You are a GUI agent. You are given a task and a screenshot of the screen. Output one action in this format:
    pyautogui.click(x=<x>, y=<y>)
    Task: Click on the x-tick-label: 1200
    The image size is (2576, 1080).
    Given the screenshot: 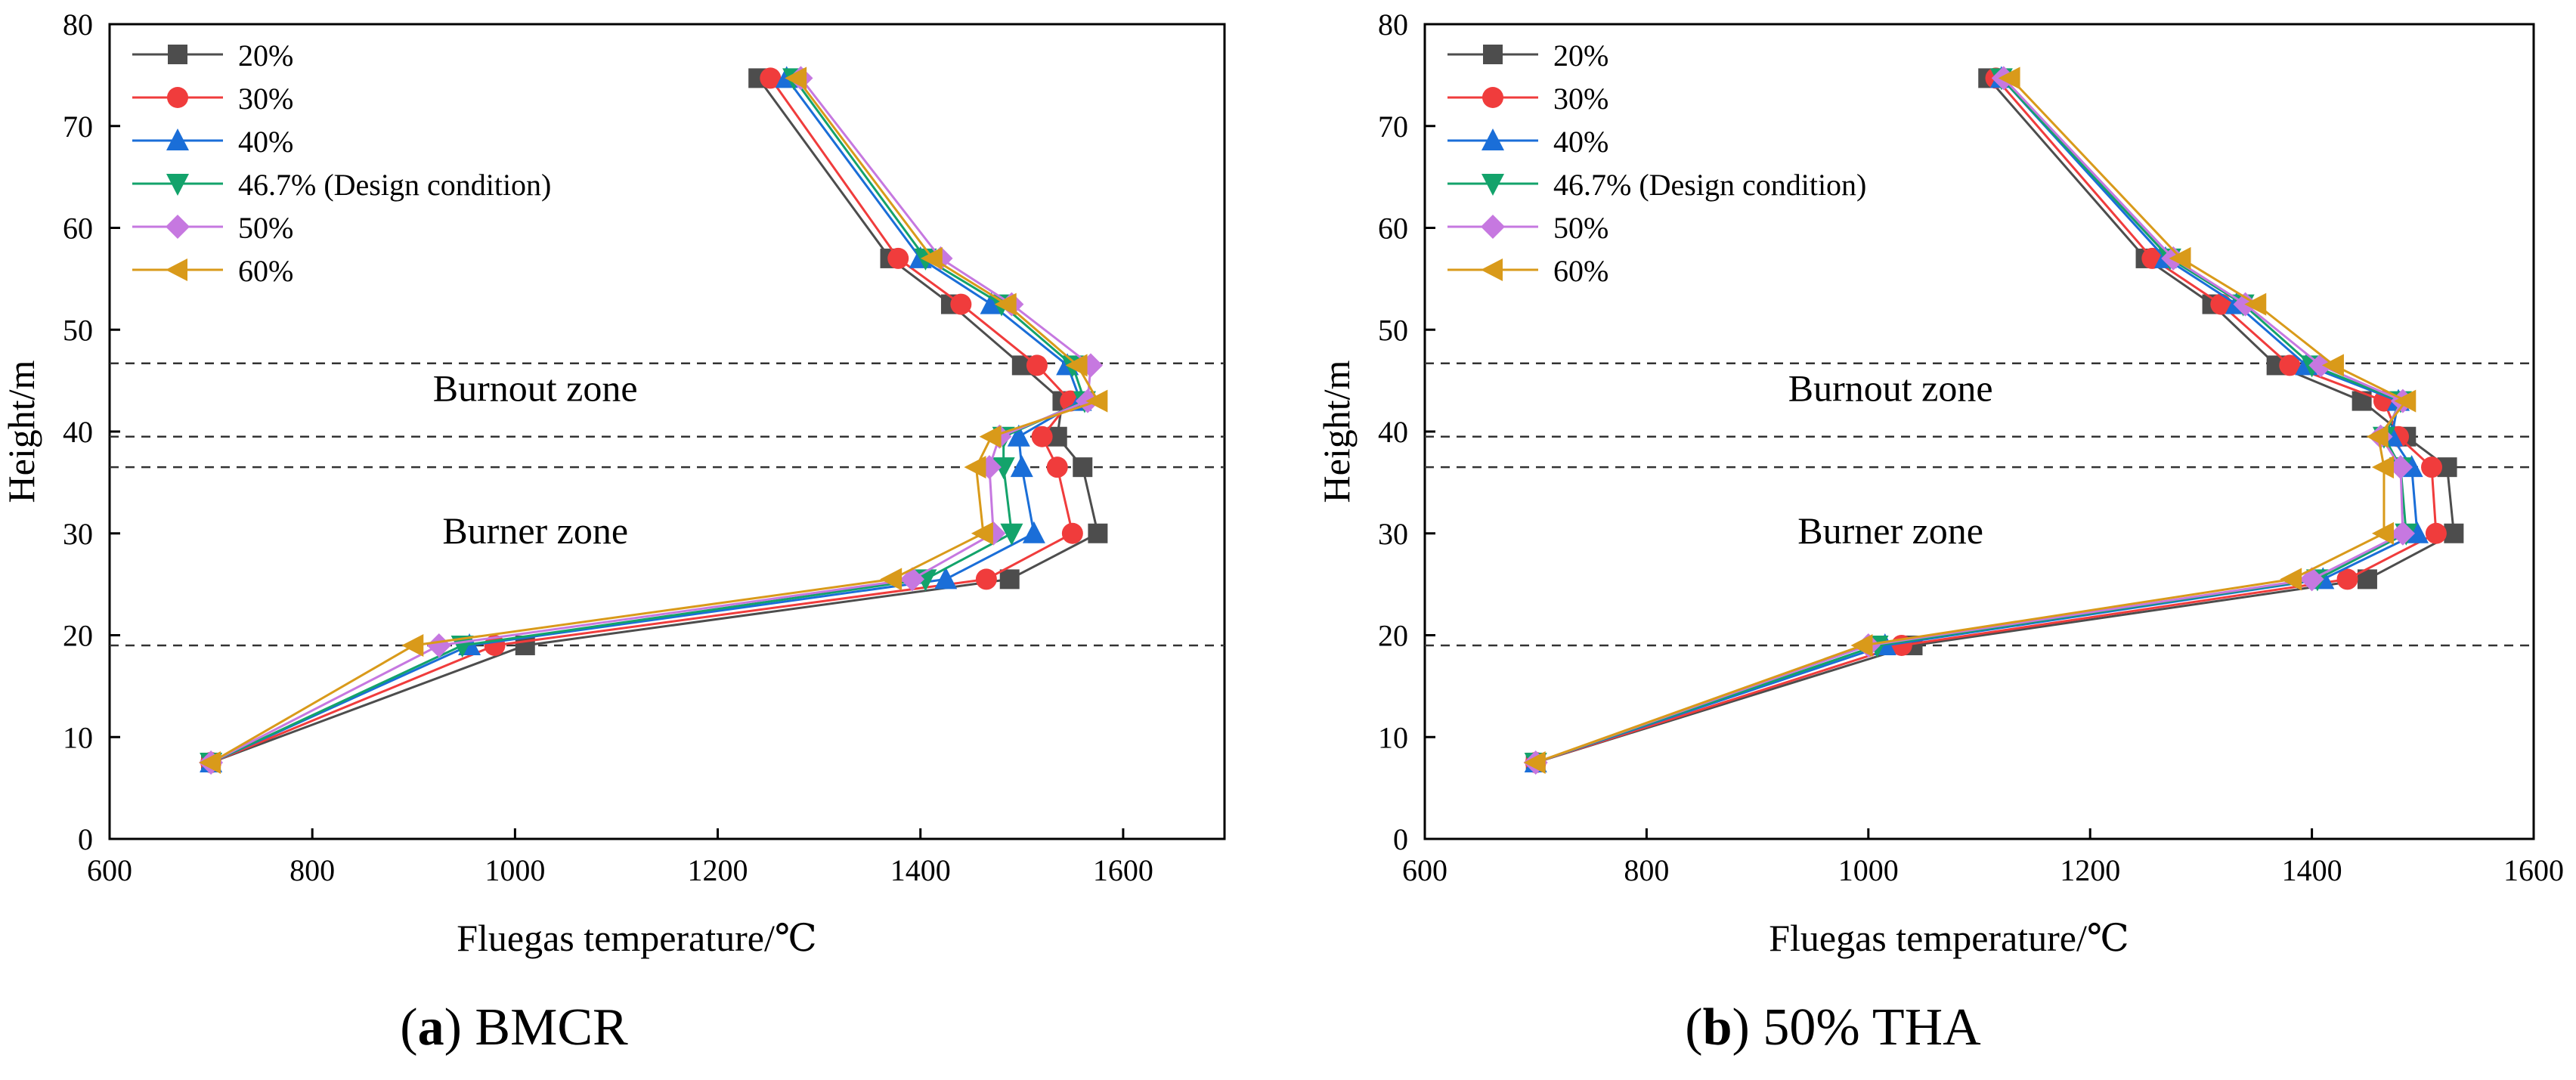 What is the action you would take?
    pyautogui.click(x=2090, y=870)
    